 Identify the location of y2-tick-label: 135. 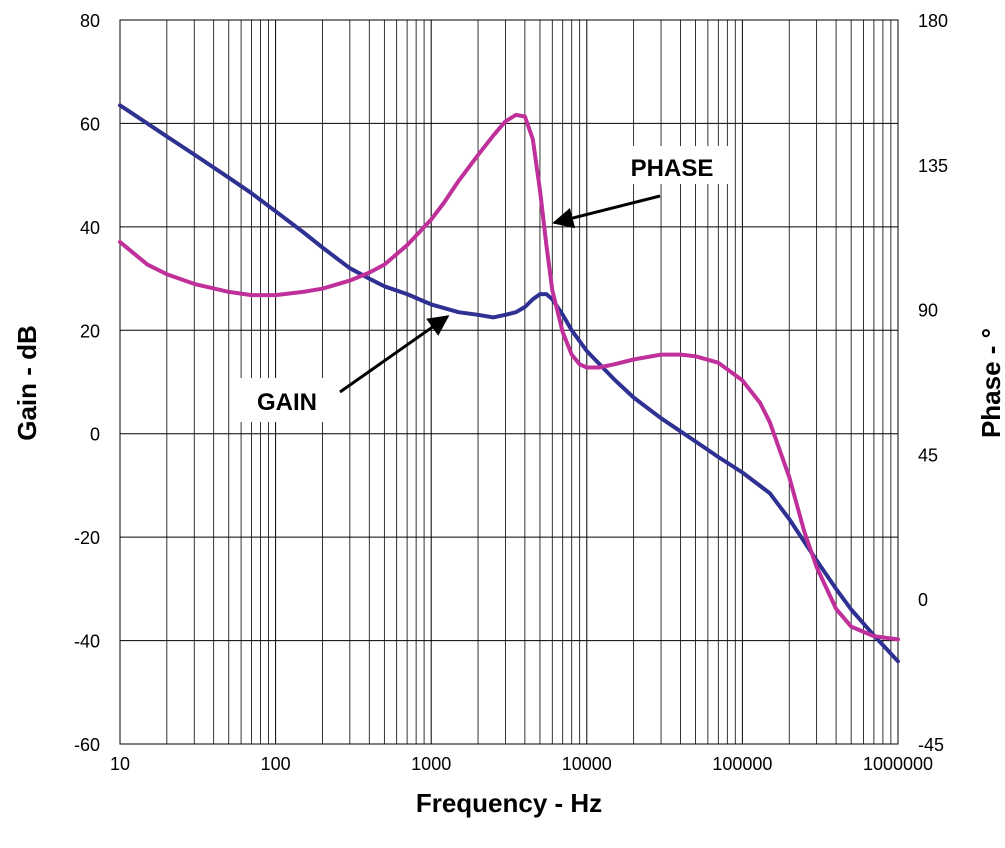
(933, 166).